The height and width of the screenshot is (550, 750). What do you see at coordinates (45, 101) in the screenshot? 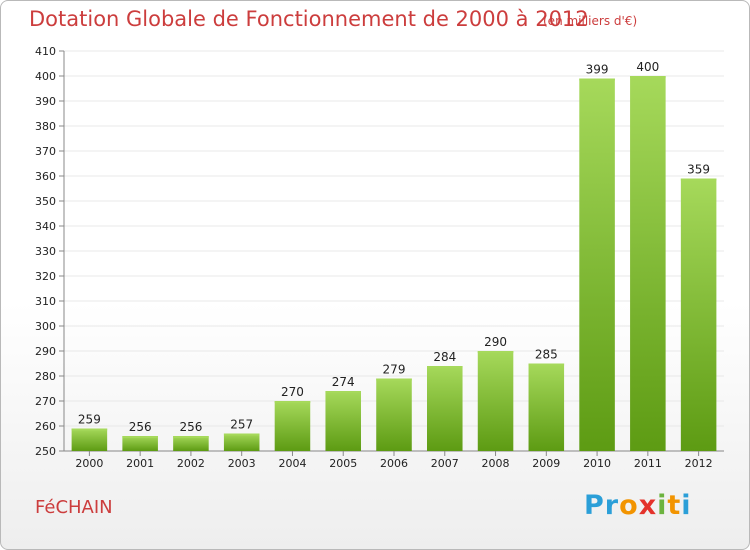
I see `y-tick-label: 390` at bounding box center [45, 101].